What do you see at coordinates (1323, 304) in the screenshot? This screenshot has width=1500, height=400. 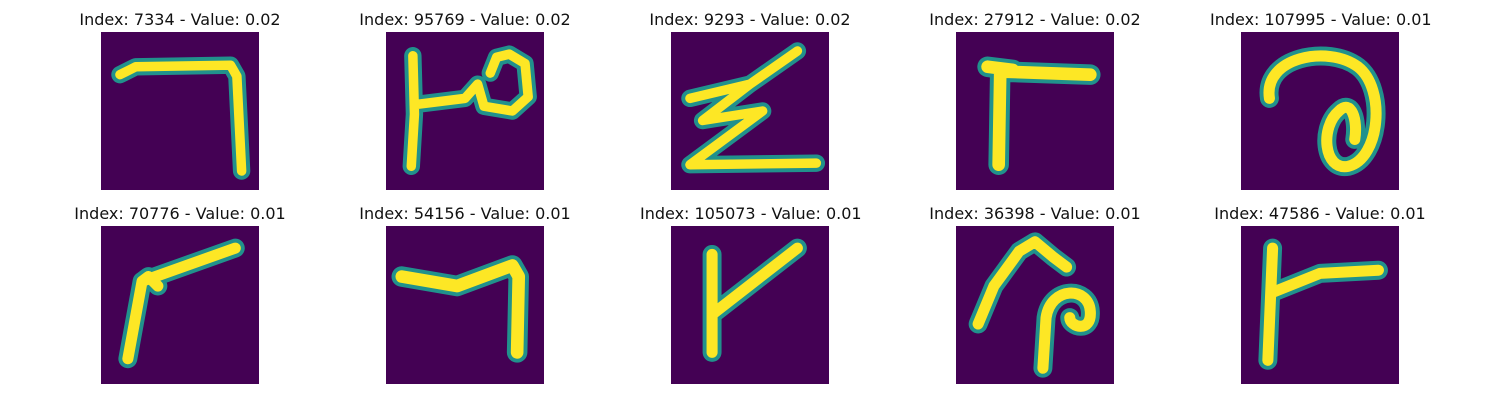 I see `t-branch-glyph` at bounding box center [1323, 304].